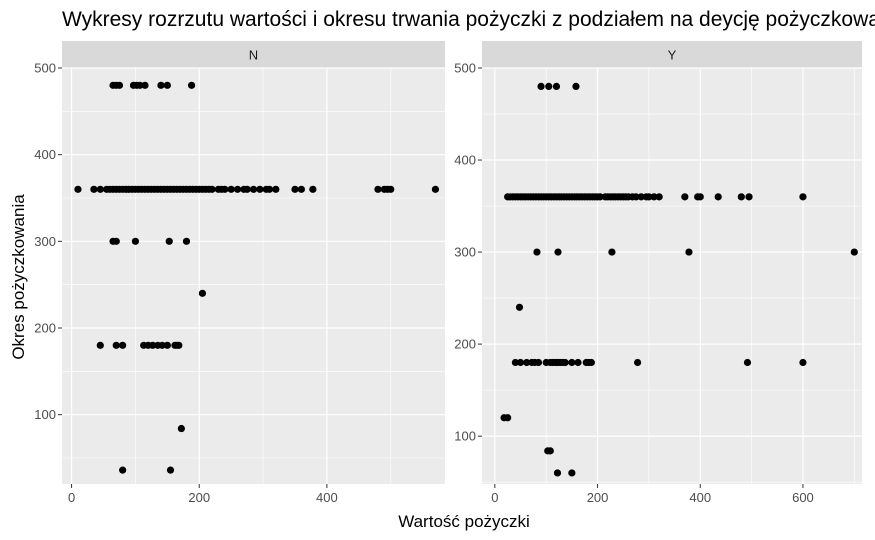 The height and width of the screenshot is (540, 875). I want to click on y-axis-title: Okres pożyczkowania, so click(18, 277).